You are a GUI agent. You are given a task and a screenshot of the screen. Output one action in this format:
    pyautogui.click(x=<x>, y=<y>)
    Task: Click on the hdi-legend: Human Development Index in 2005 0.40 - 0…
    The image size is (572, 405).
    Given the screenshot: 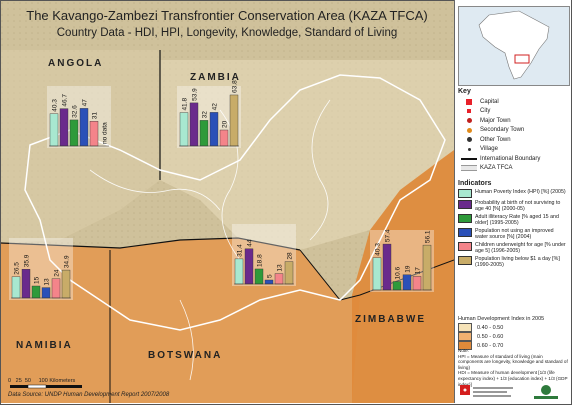 What is the action you would take?
    pyautogui.click(x=501, y=333)
    